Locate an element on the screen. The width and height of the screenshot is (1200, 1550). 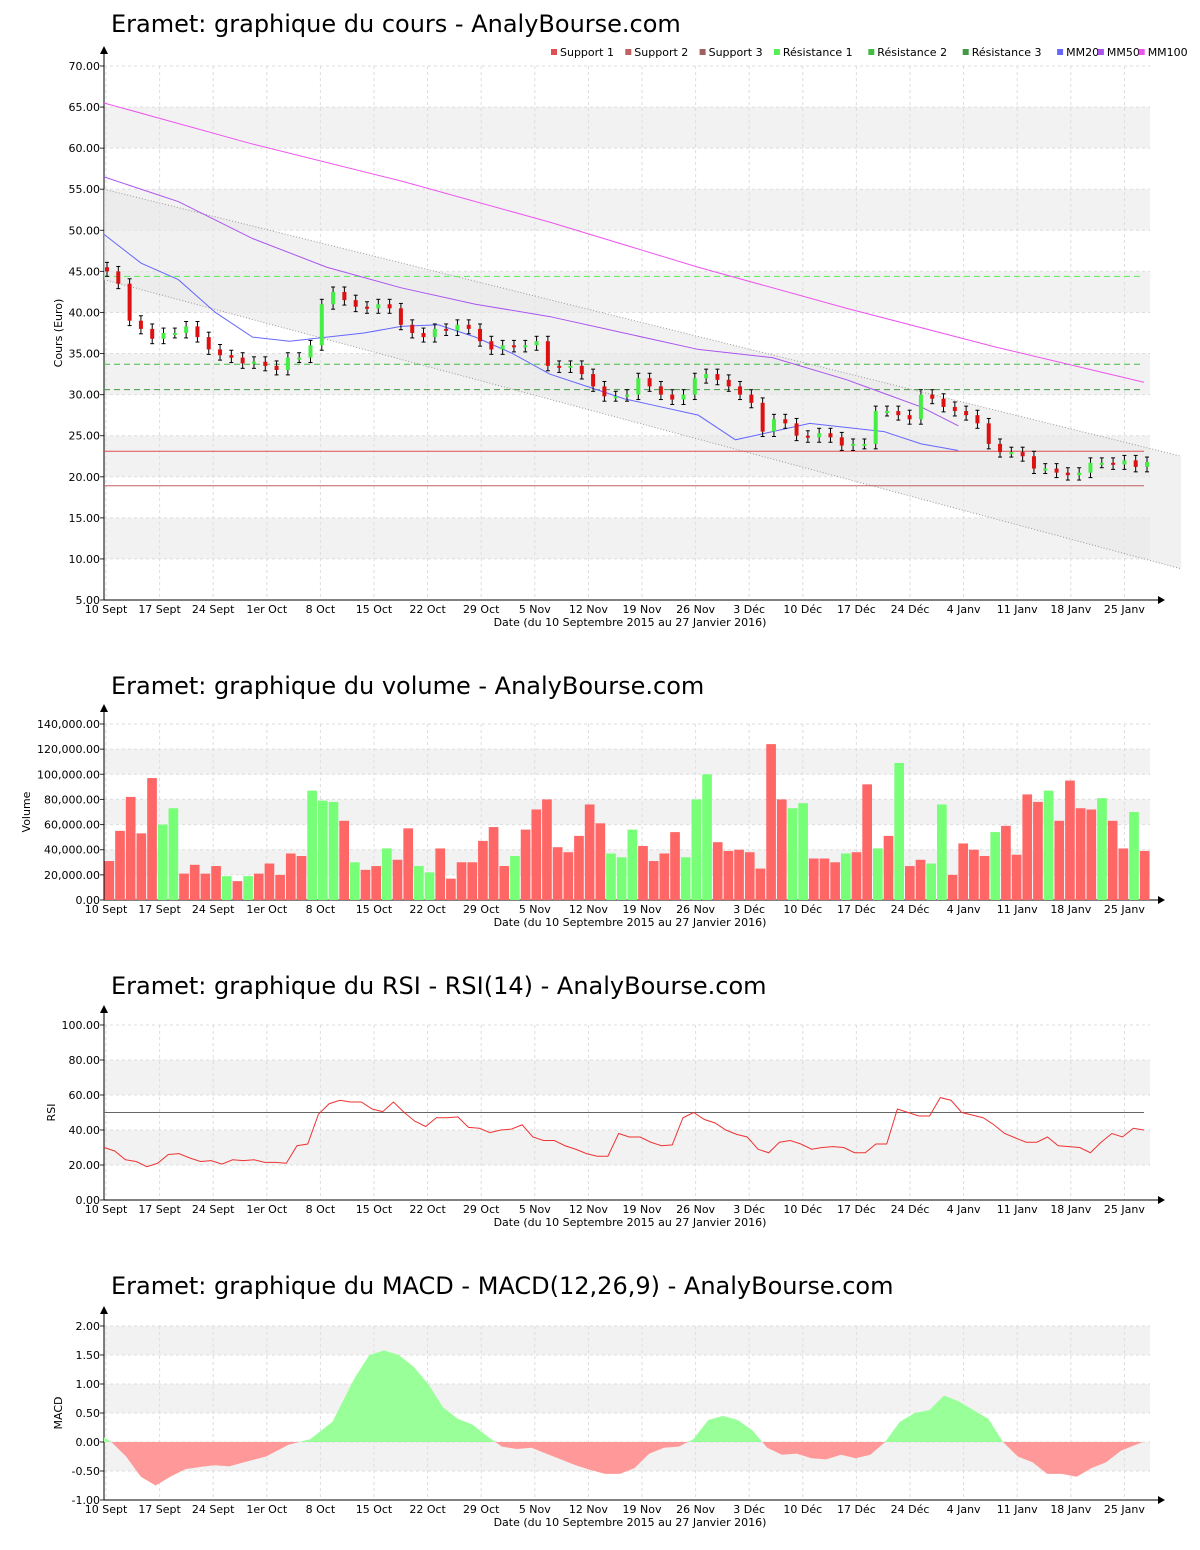
y-tick-label: 0.50 is located at coordinates (88, 1413).